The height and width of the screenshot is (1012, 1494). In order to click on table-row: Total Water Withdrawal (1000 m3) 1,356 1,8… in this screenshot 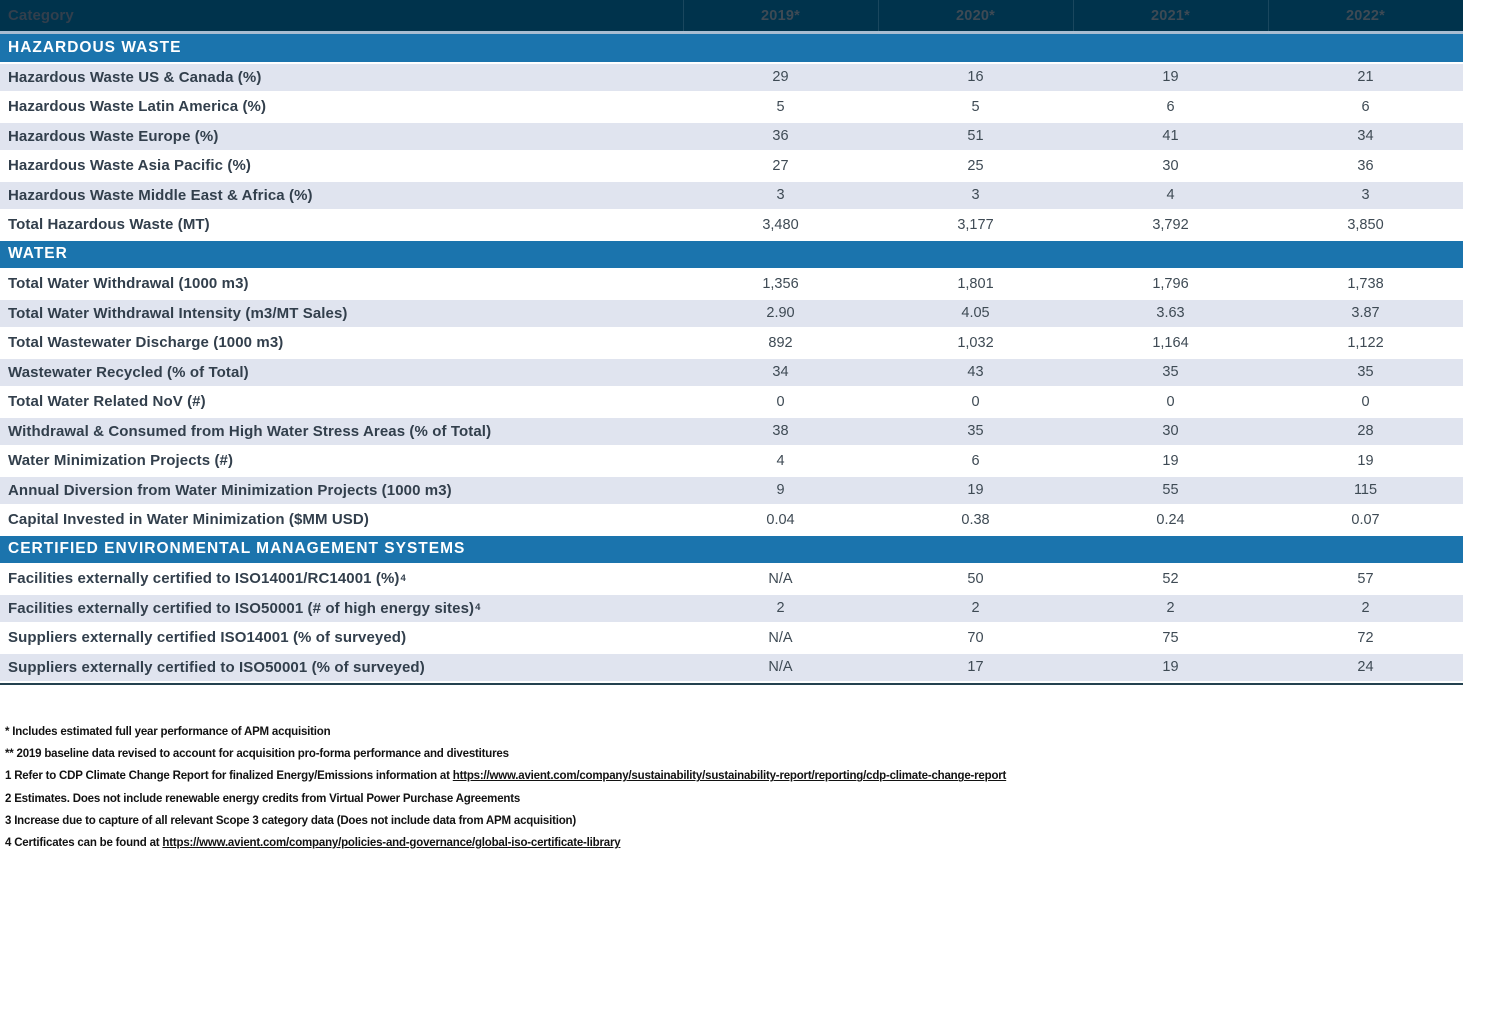, I will do `click(731, 284)`.